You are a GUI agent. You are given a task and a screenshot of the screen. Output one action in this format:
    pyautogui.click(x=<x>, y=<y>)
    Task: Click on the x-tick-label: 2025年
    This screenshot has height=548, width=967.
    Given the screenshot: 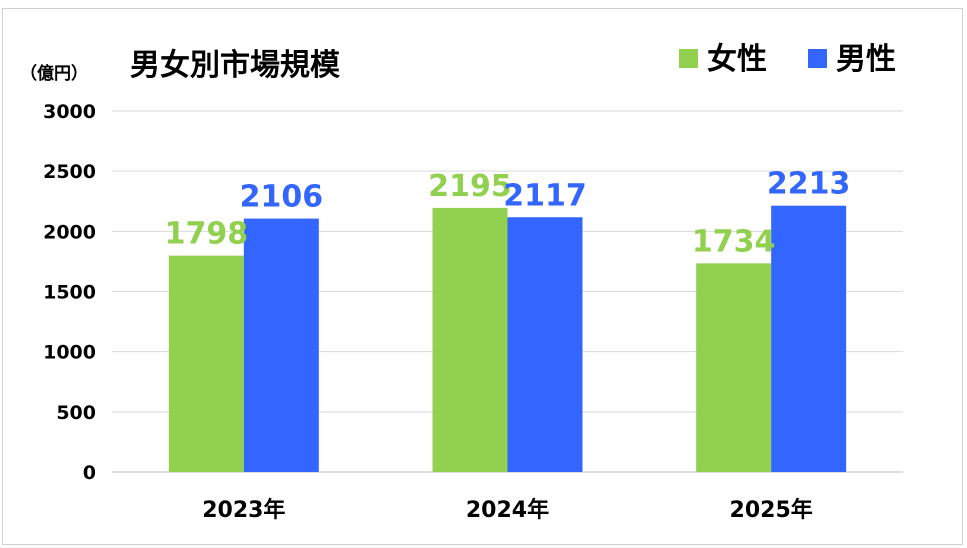 What is the action you would take?
    pyautogui.click(x=771, y=510)
    